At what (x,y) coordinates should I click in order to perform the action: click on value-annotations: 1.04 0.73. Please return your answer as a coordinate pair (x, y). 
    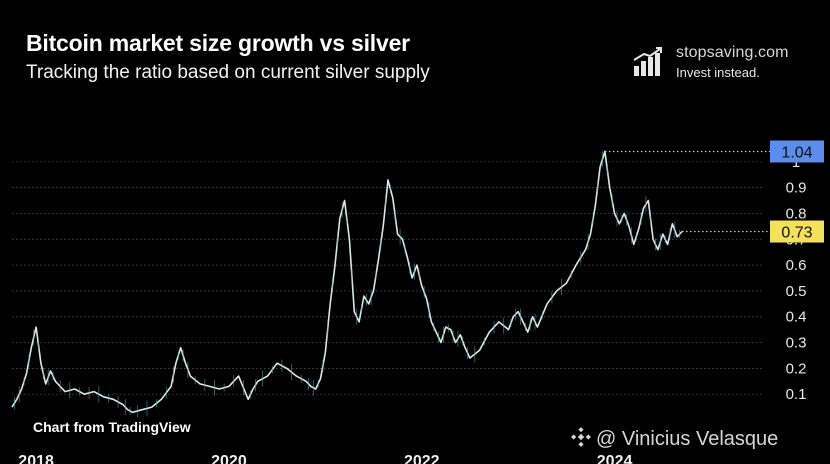
    Looking at the image, I should click on (797, 191).